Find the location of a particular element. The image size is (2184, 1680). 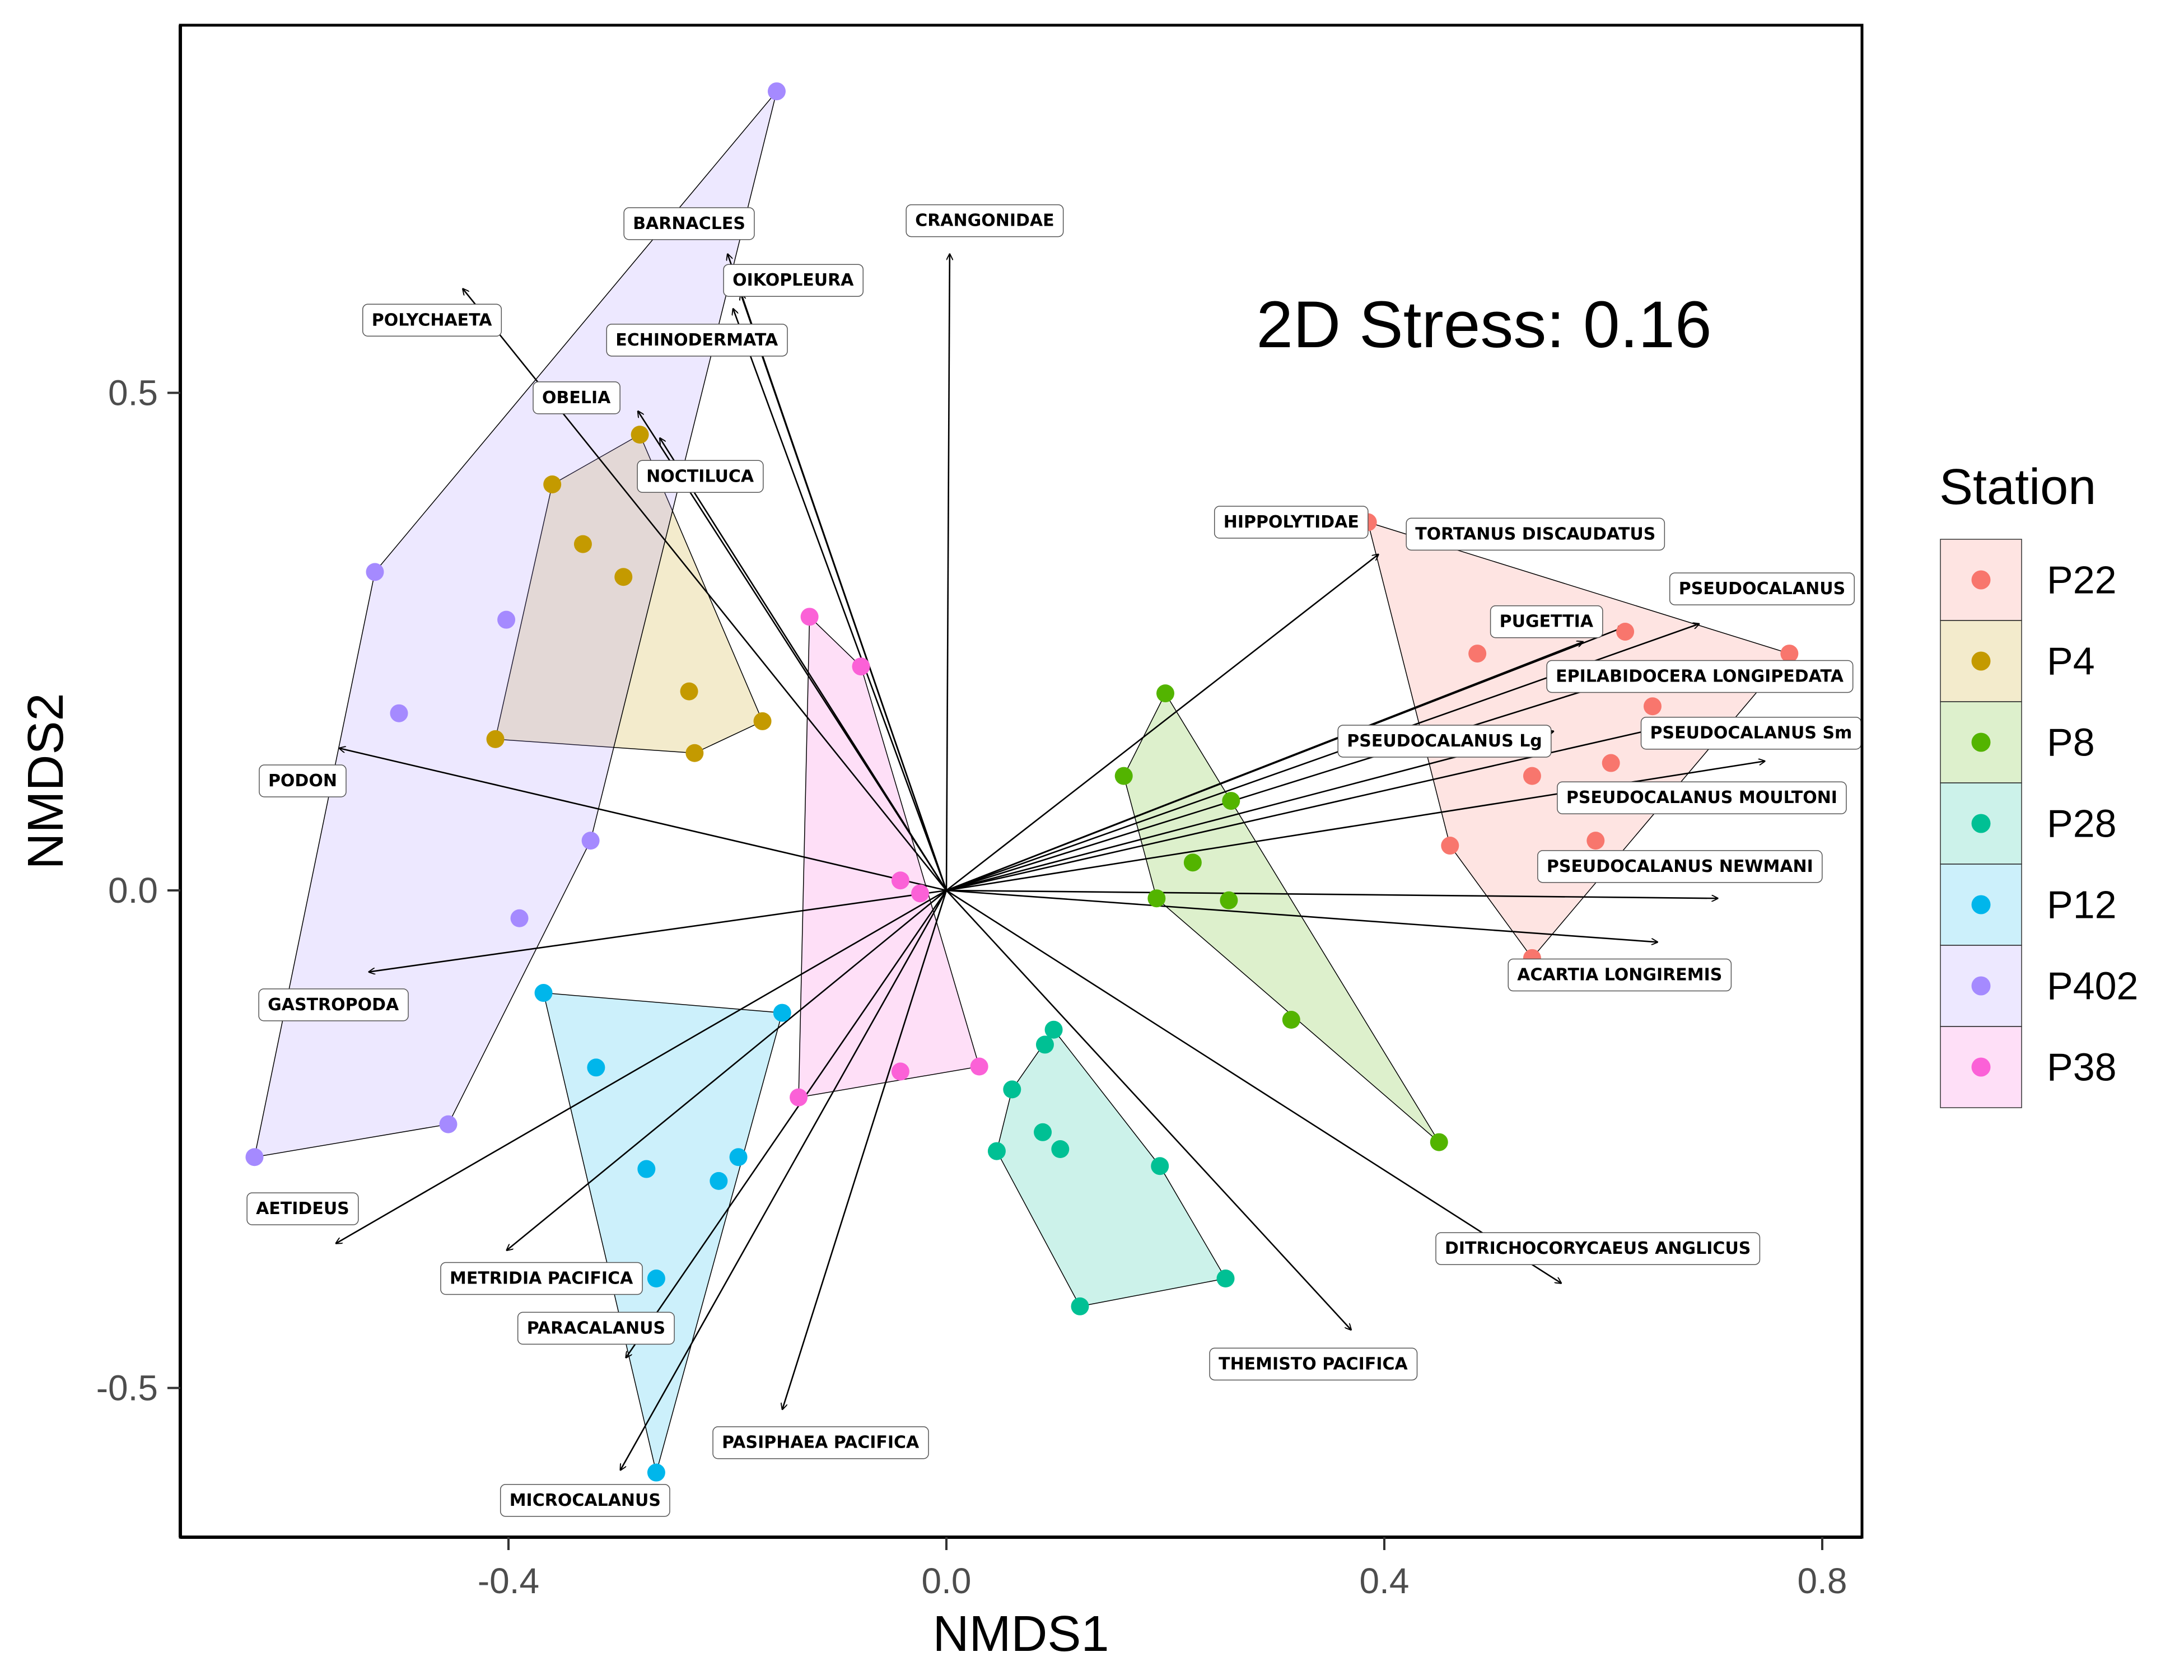

hull-p38 is located at coordinates (889, 857).